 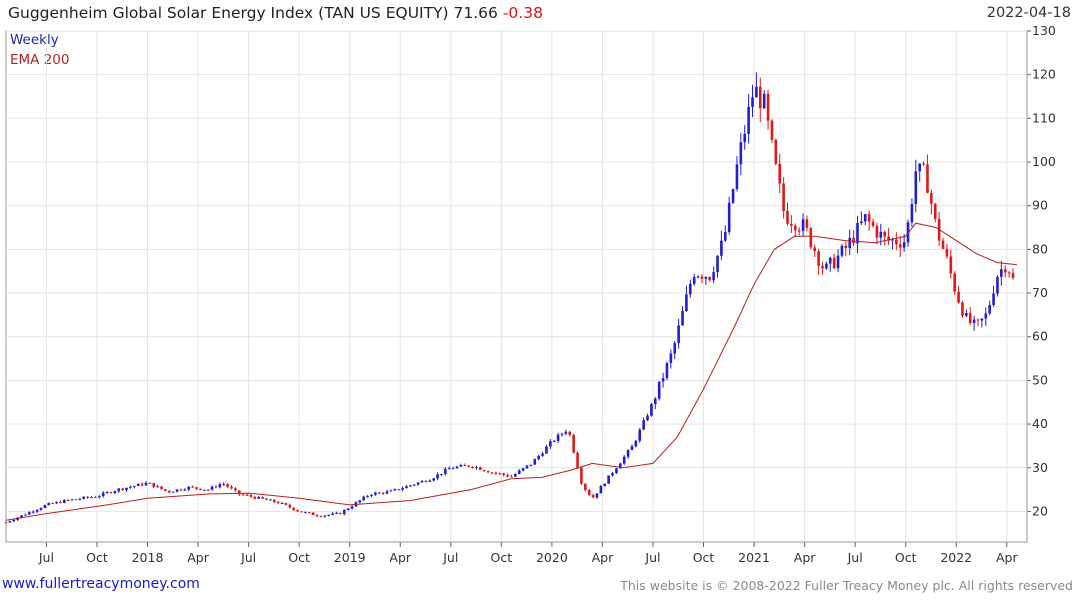 What do you see at coordinates (1040, 510) in the screenshot?
I see `y-tick-label: 20` at bounding box center [1040, 510].